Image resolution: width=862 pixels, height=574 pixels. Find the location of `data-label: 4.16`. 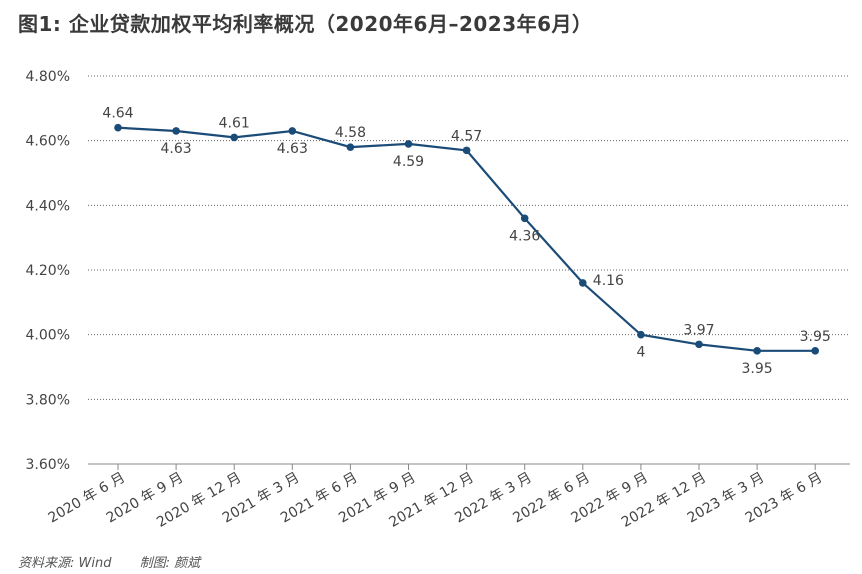

data-label: 4.16 is located at coordinates (608, 281).